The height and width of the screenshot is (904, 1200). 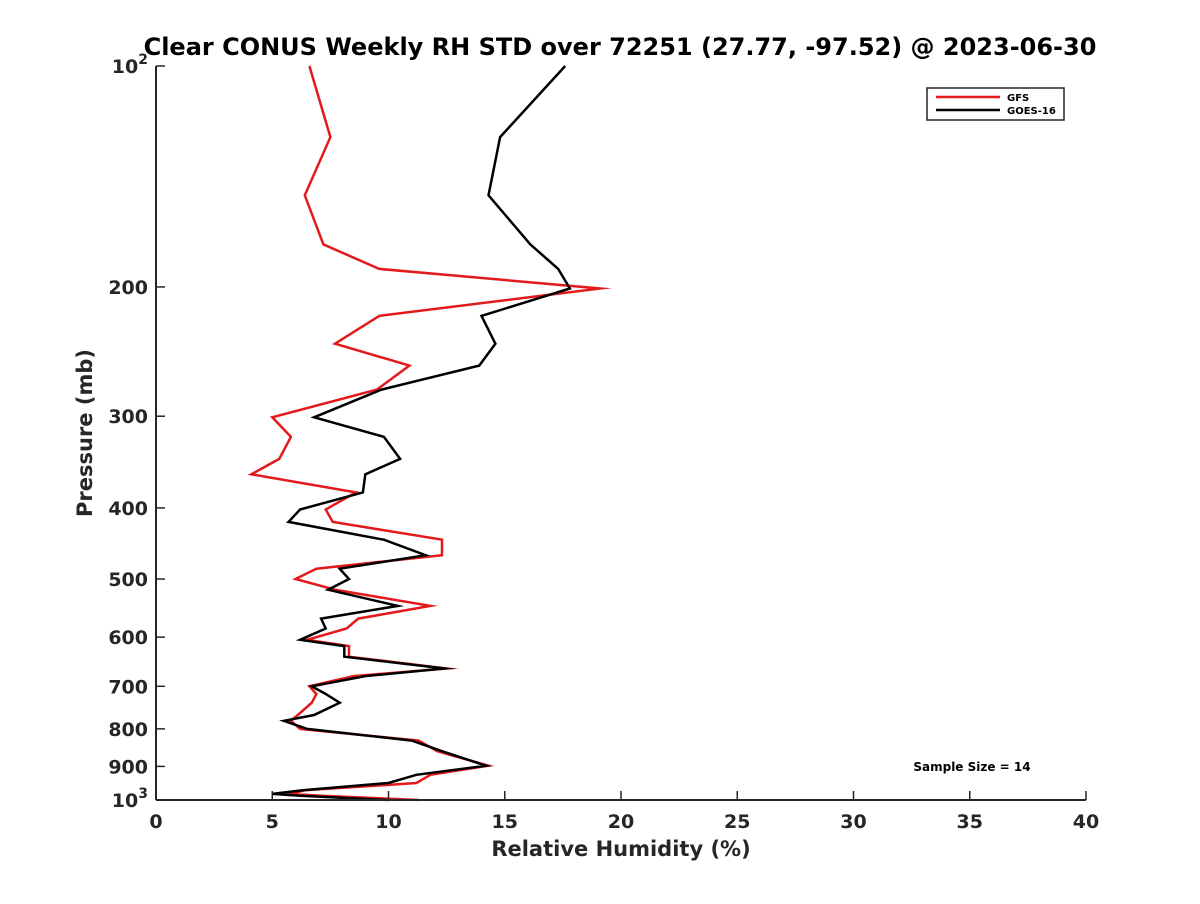 What do you see at coordinates (272, 822) in the screenshot?
I see `x-tick-label: 5` at bounding box center [272, 822].